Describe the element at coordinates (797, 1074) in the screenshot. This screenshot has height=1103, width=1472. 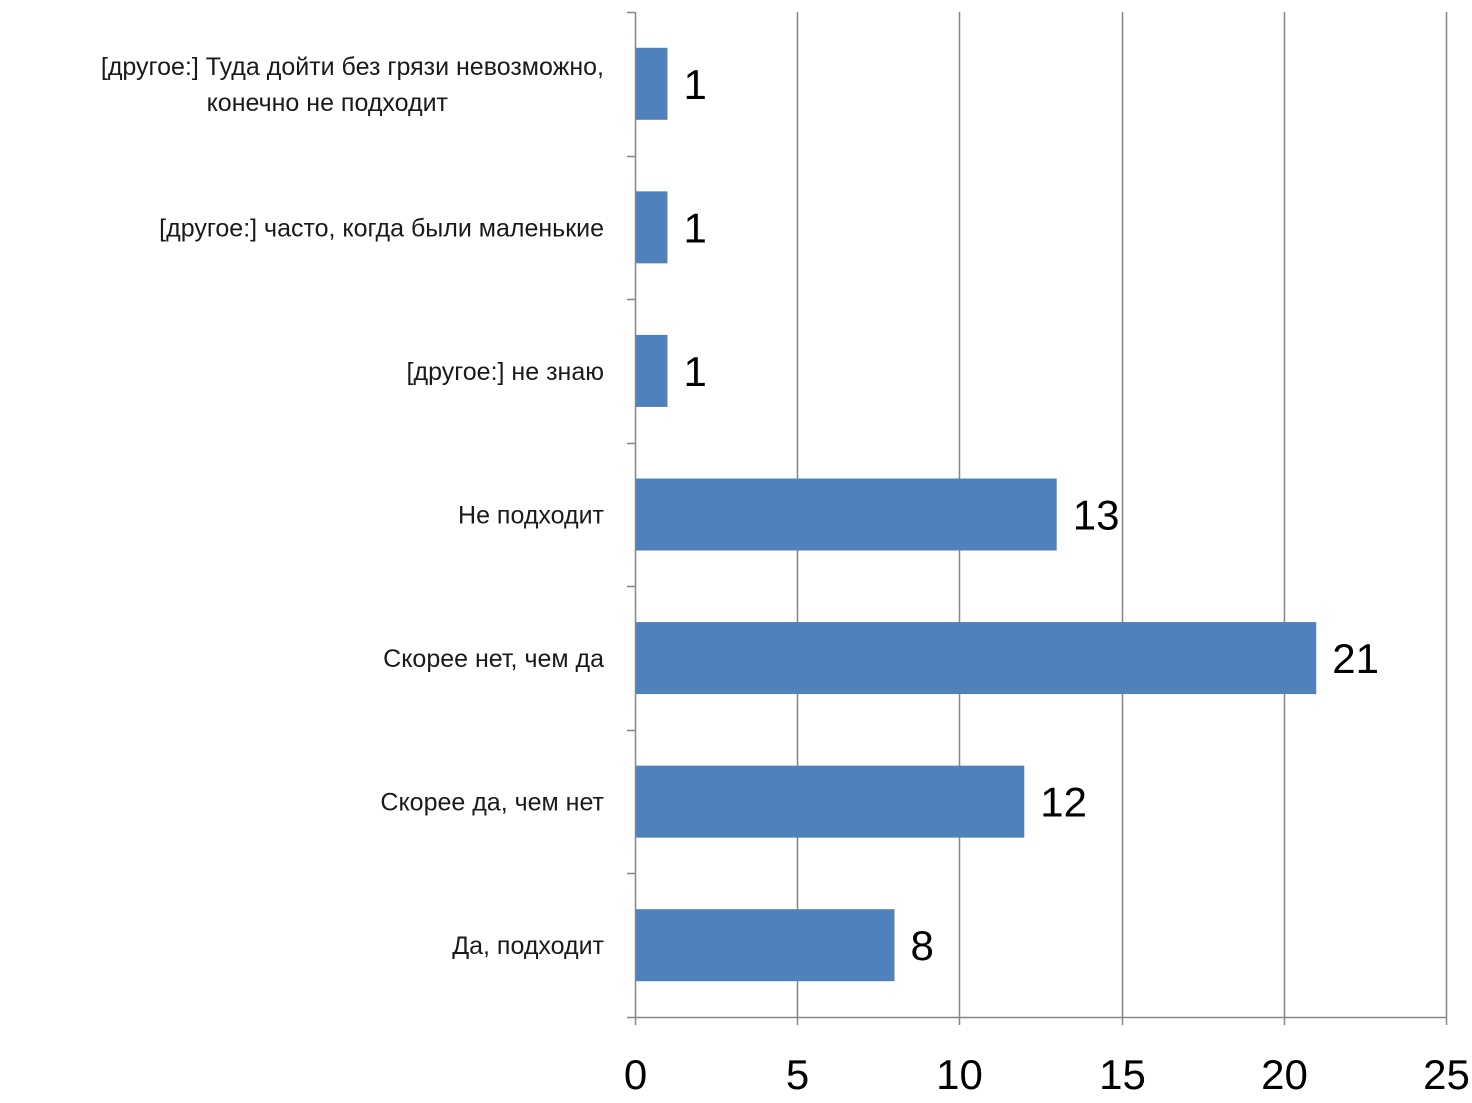
I see `x-tick-label: 5` at that location.